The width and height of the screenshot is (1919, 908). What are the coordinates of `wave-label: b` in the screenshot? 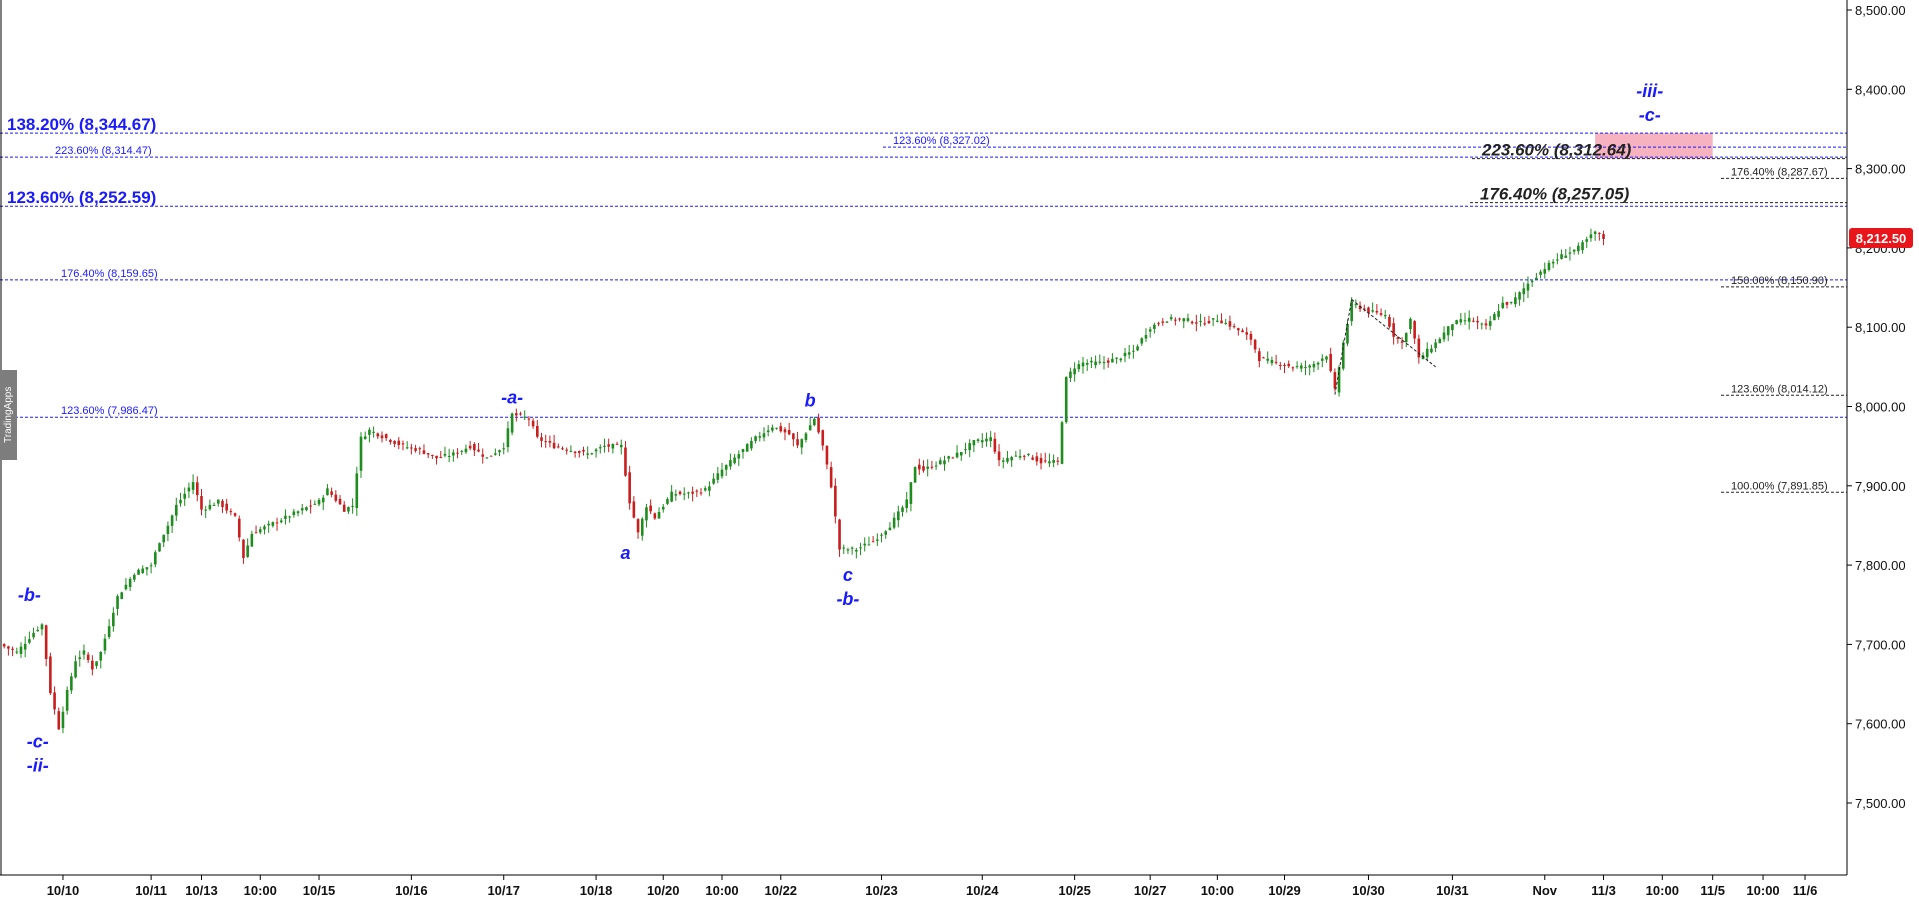 It's located at (810, 401).